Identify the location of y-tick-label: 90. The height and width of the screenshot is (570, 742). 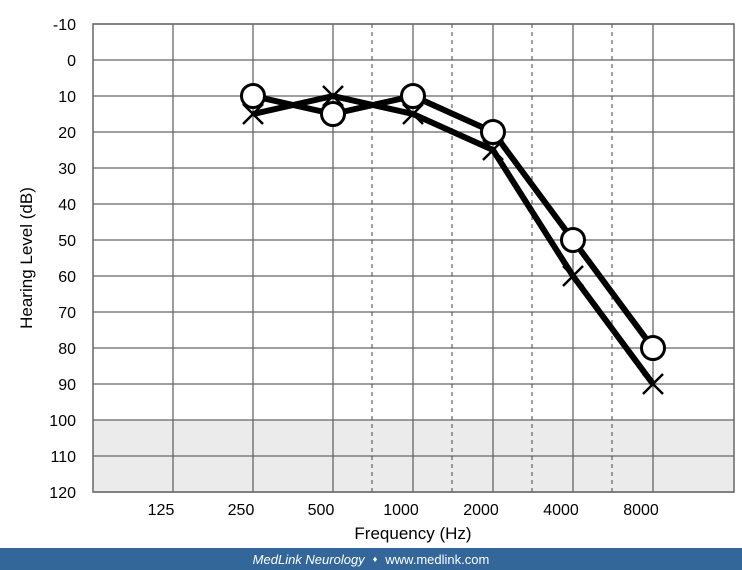
(67, 385).